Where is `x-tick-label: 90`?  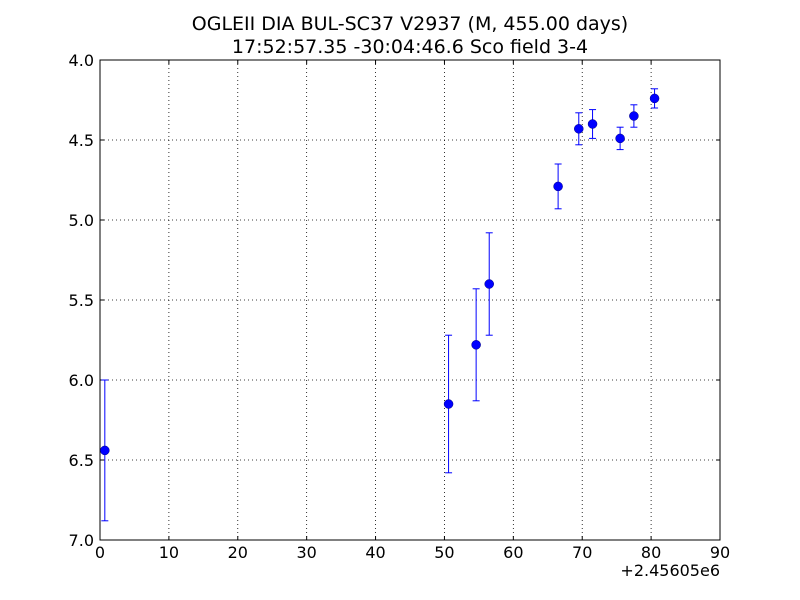 x-tick-label: 90 is located at coordinates (720, 552).